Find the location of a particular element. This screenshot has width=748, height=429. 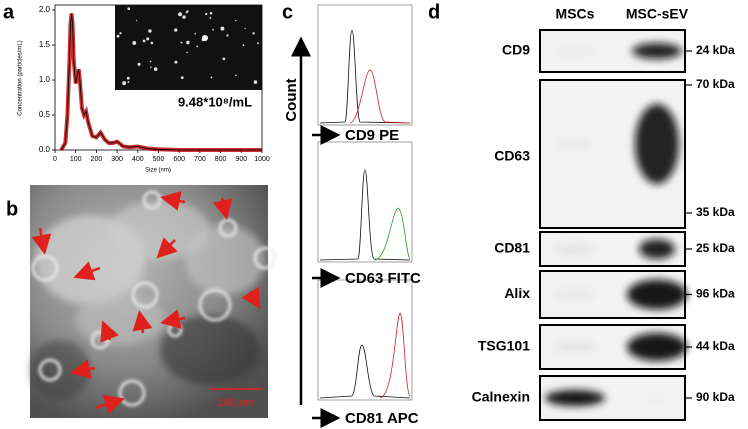

nta-video-frame is located at coordinates (188, 47).